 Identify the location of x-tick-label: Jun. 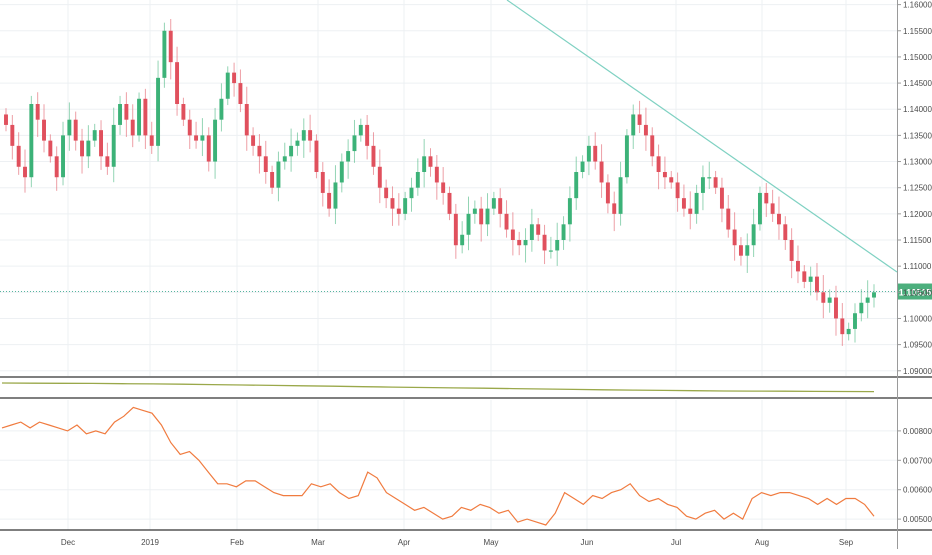
(587, 542).